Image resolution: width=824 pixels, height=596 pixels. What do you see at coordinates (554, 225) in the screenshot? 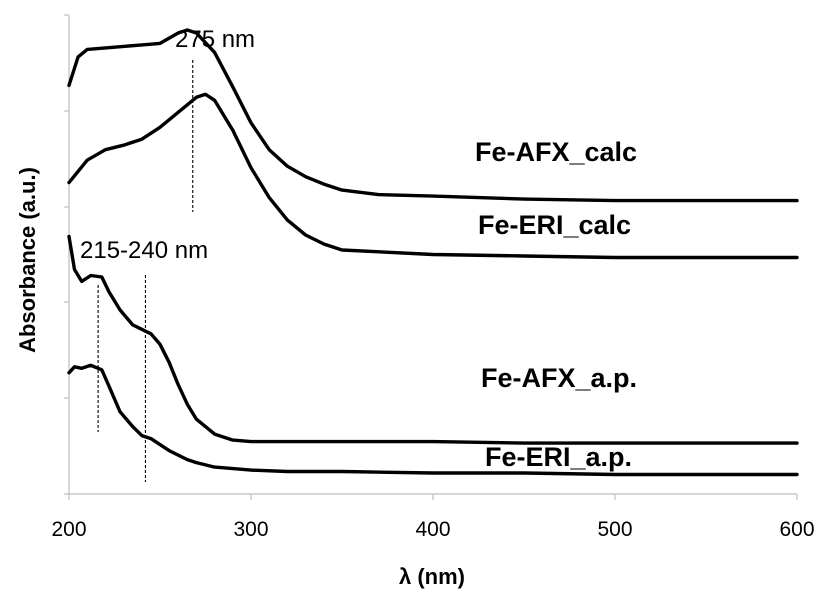
I see `series-label-fe-eri-calc: Fe-ERI_calc` at bounding box center [554, 225].